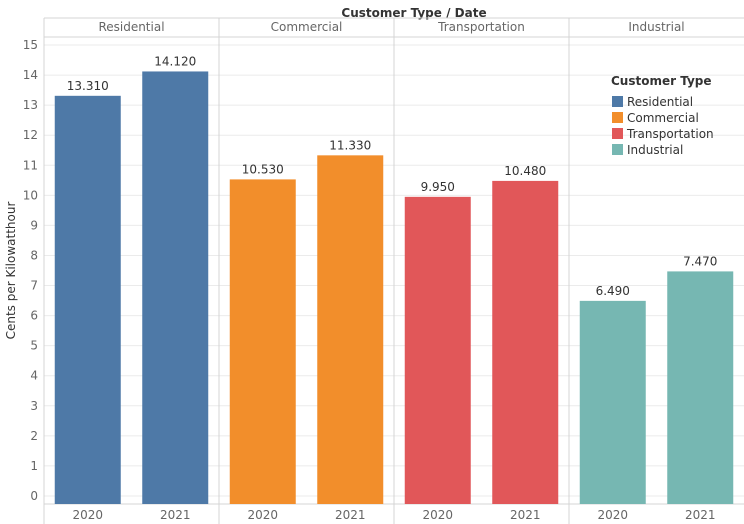 Image resolution: width=744 pixels, height=524 pixels. Describe the element at coordinates (660, 102) in the screenshot. I see `legend-item-label: Residential` at that location.